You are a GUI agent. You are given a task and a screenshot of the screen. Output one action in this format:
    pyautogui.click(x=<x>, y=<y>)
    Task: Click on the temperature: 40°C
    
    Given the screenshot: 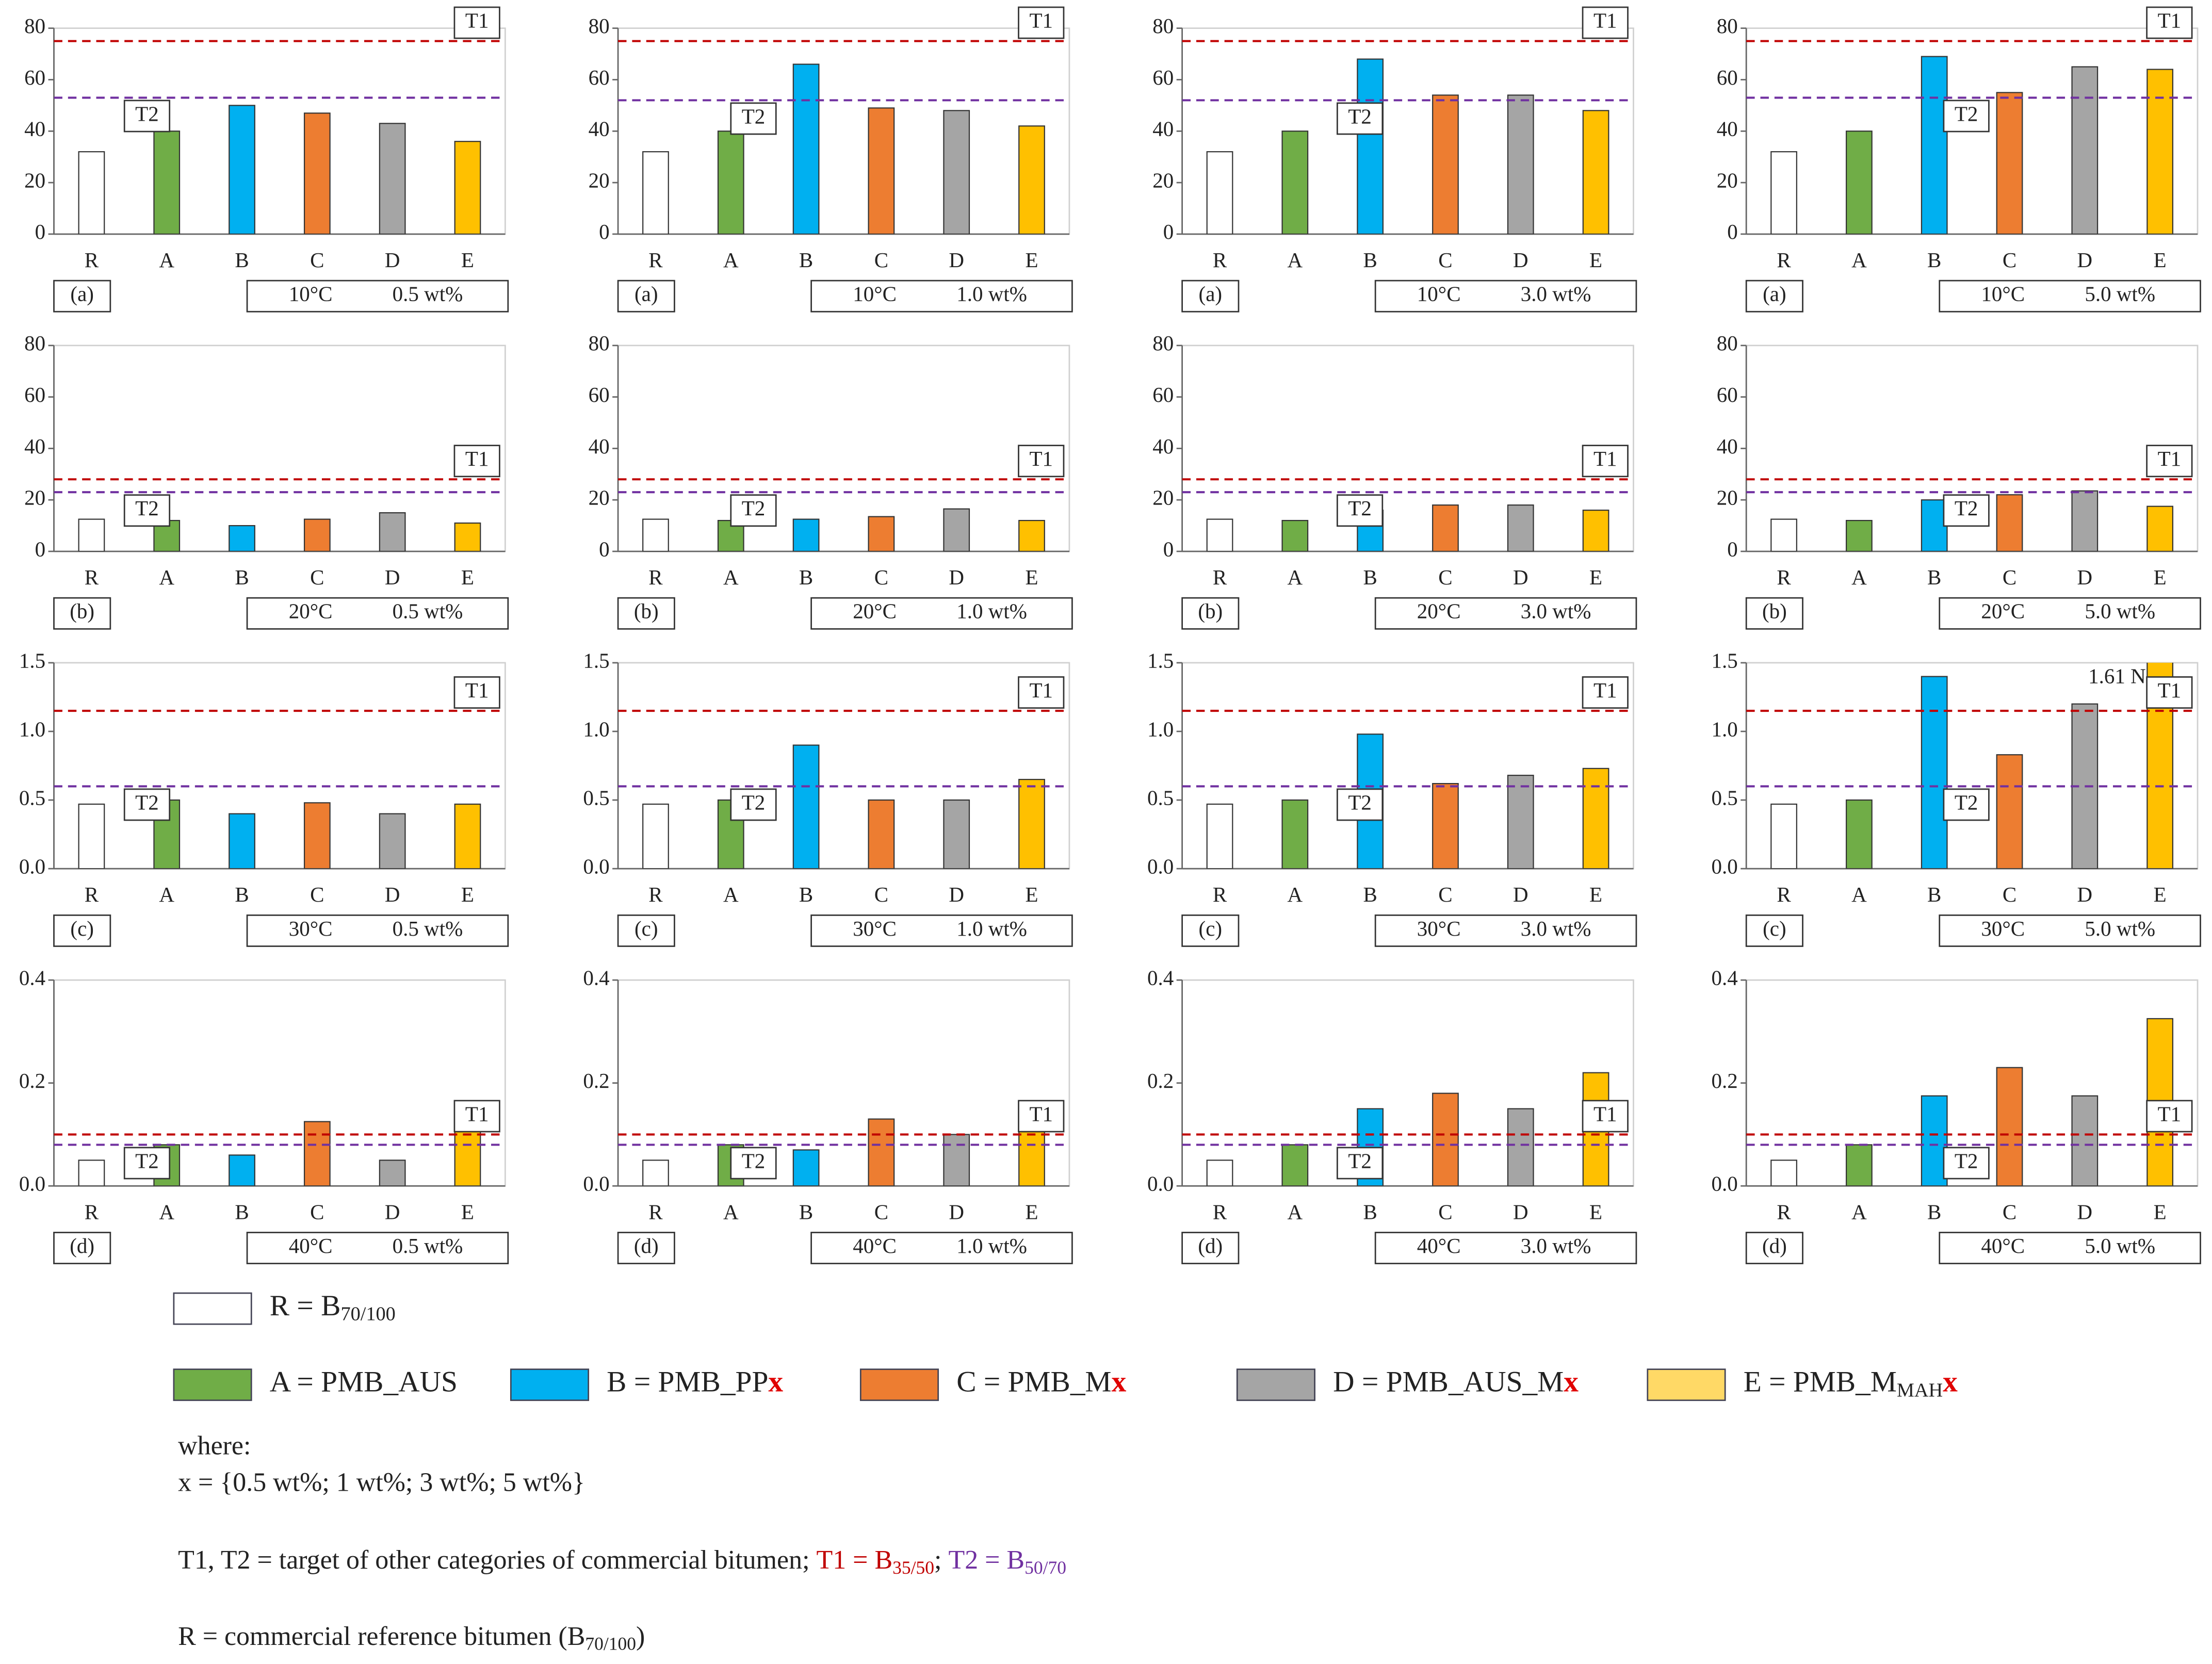 What is the action you would take?
    pyautogui.click(x=875, y=1246)
    